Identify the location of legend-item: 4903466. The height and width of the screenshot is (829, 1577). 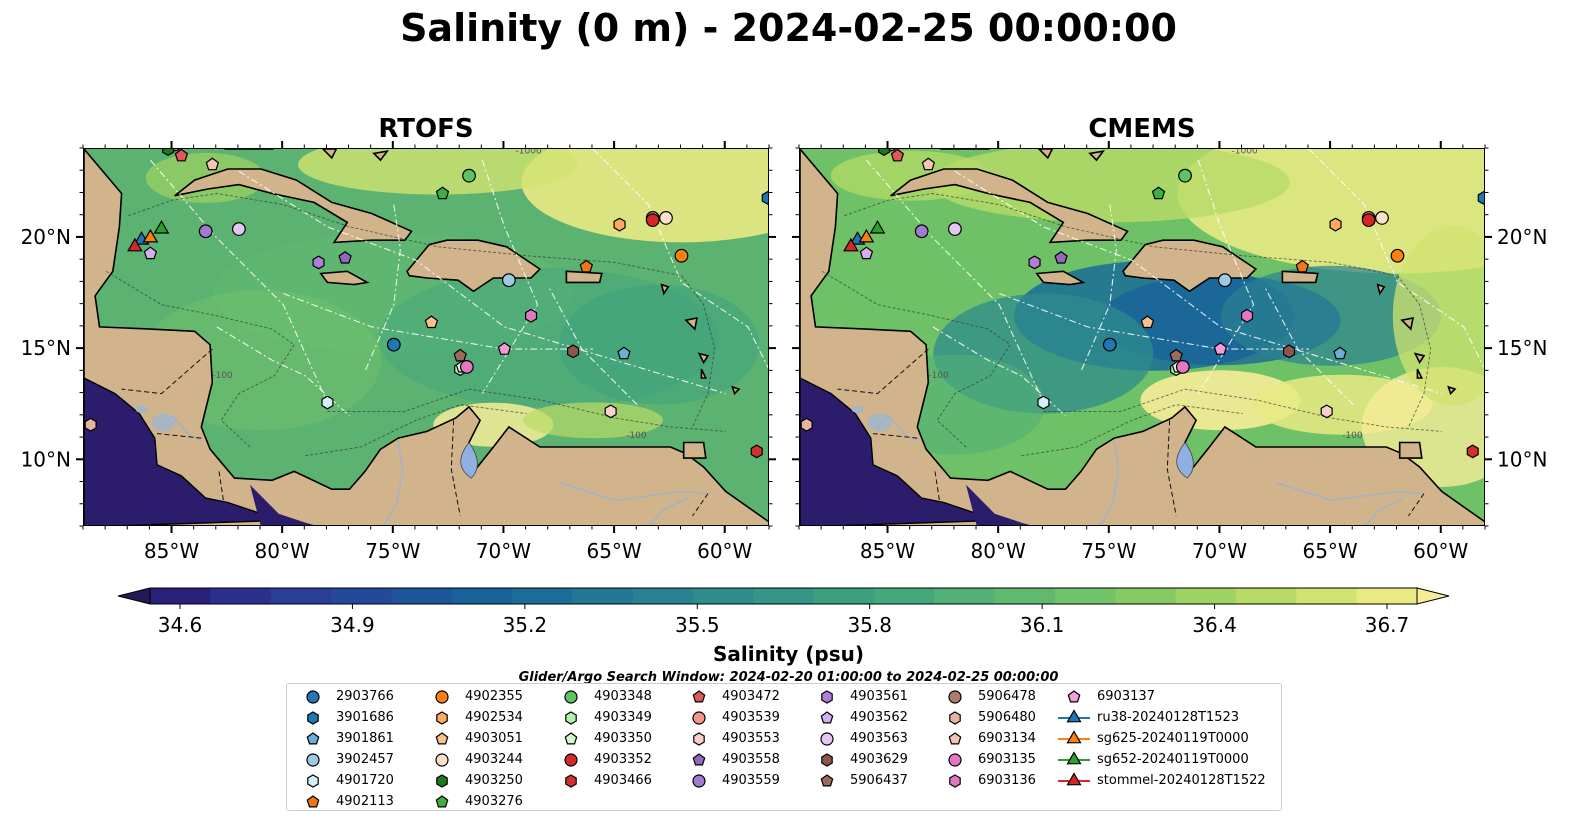
(602, 780).